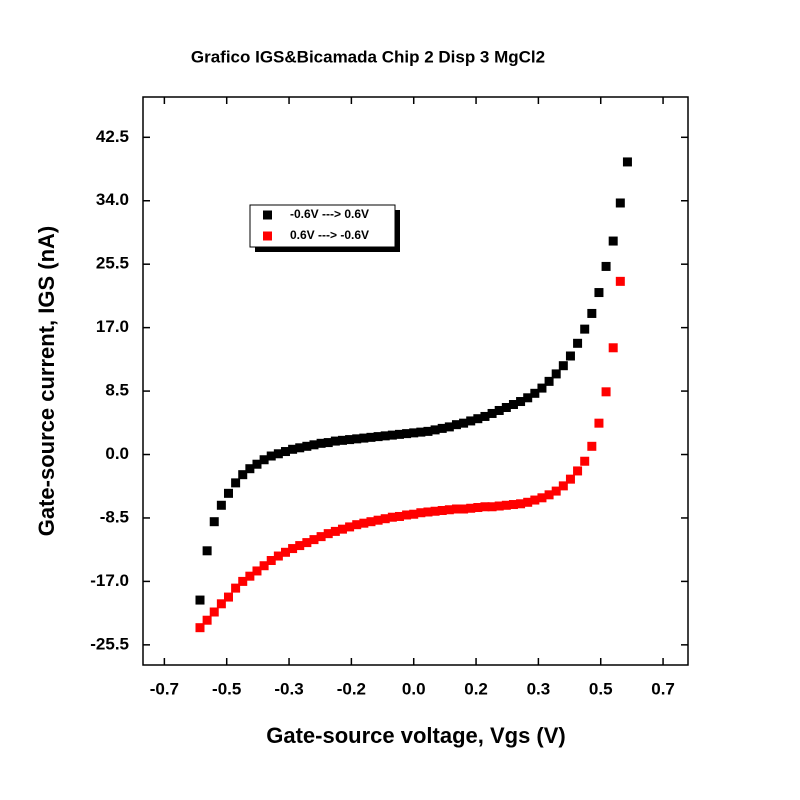 This screenshot has width=800, height=800. Describe the element at coordinates (112, 199) in the screenshot. I see `y-tick-label: 34.0` at that location.